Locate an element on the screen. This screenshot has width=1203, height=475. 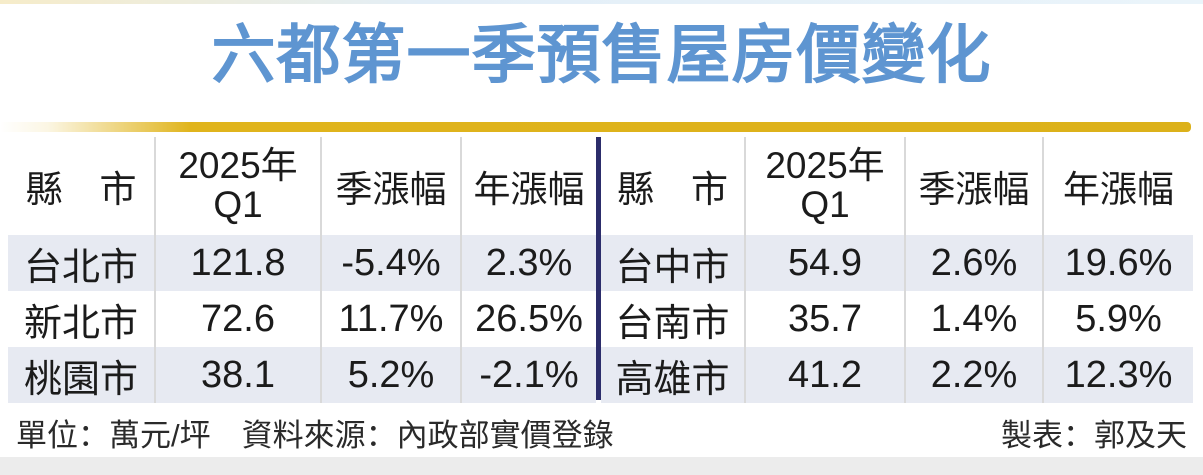
cell-q1-price: 72.6 is located at coordinates (237, 319).